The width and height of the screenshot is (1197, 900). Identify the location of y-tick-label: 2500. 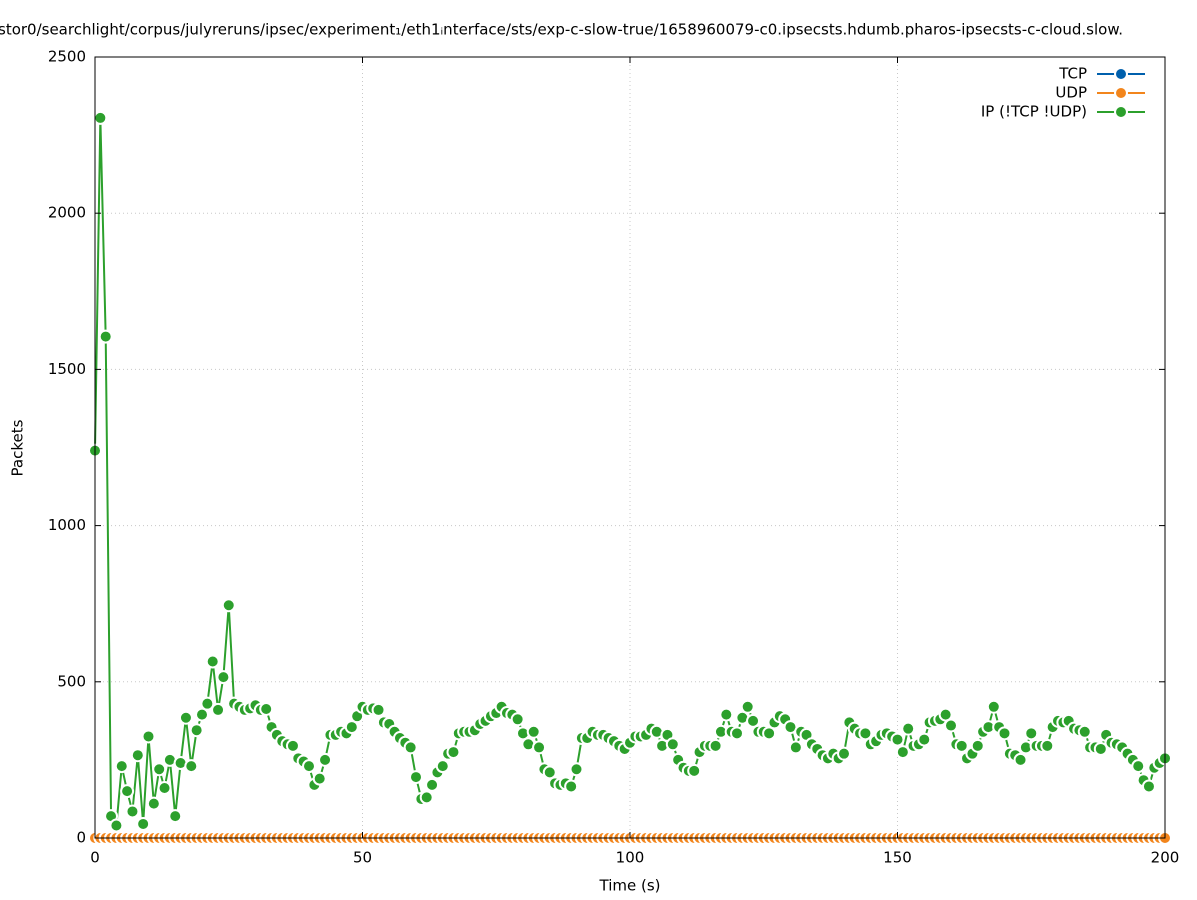
(67, 57).